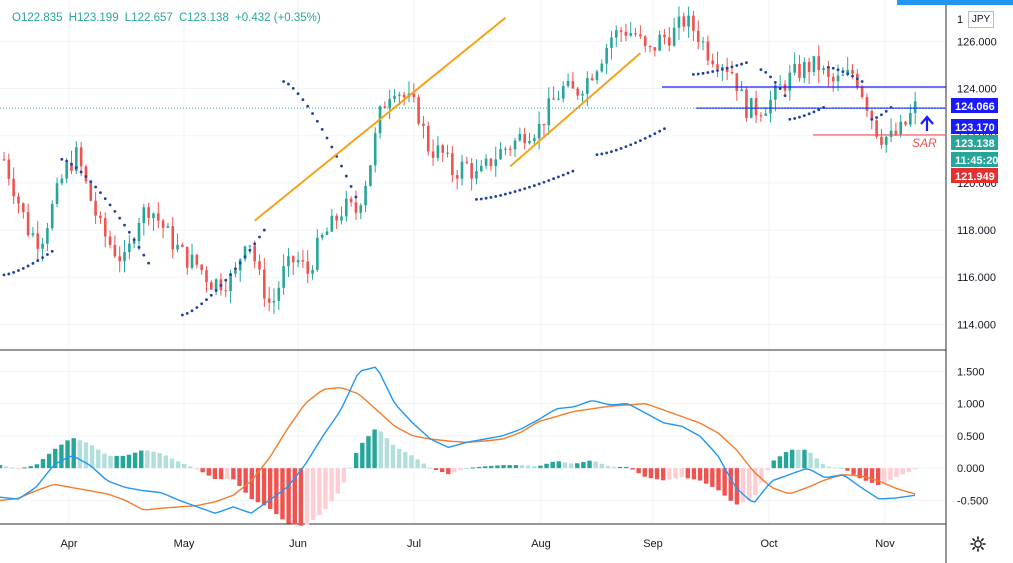 This screenshot has width=1013, height=563. What do you see at coordinates (975, 177) in the screenshot?
I see `price-label-text: 121.949` at bounding box center [975, 177].